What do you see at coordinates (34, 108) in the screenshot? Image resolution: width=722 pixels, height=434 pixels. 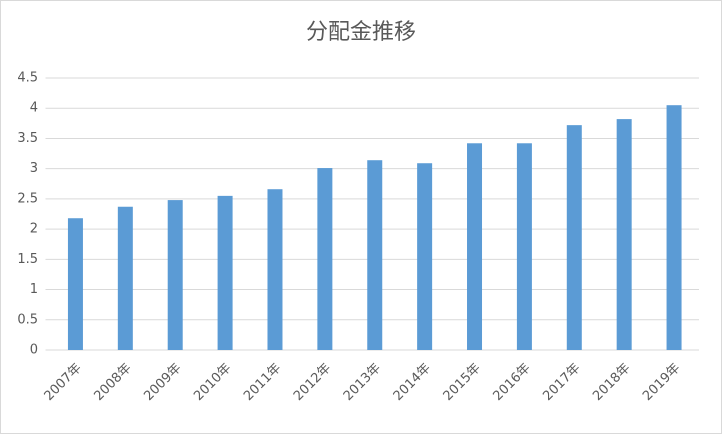 I see `y-tick-label: 4` at bounding box center [34, 108].